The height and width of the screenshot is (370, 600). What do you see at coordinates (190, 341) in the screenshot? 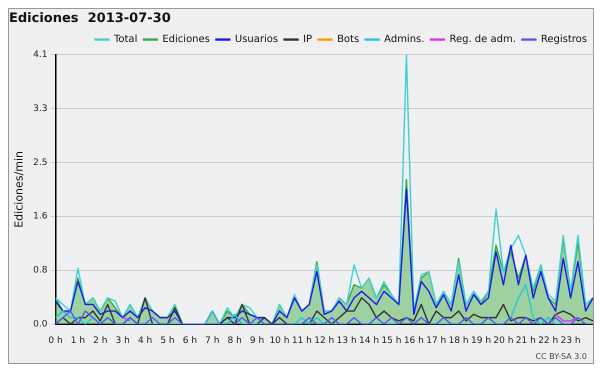
I see `x-tick-label: 6 h` at bounding box center [190, 341].